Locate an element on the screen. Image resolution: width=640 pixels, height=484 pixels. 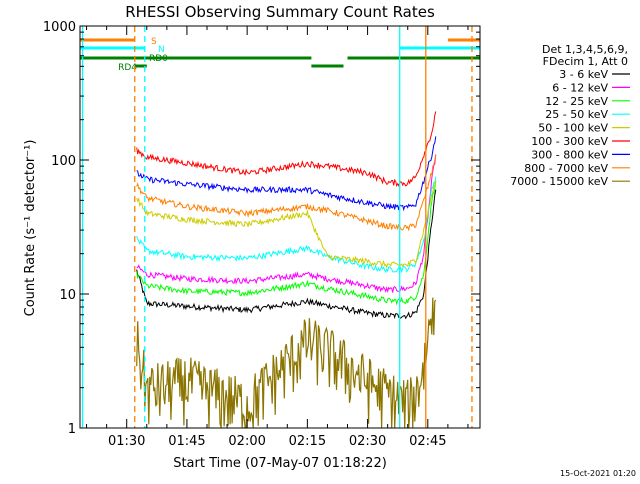
x-tick-label: 02:00 is located at coordinates (246, 441).